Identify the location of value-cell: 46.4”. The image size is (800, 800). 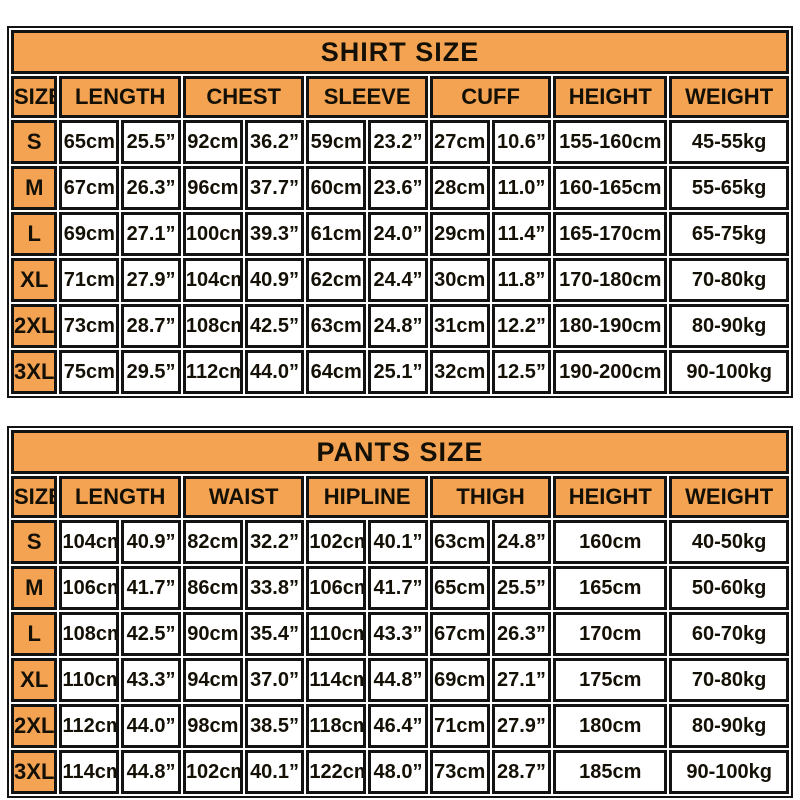
(398, 726).